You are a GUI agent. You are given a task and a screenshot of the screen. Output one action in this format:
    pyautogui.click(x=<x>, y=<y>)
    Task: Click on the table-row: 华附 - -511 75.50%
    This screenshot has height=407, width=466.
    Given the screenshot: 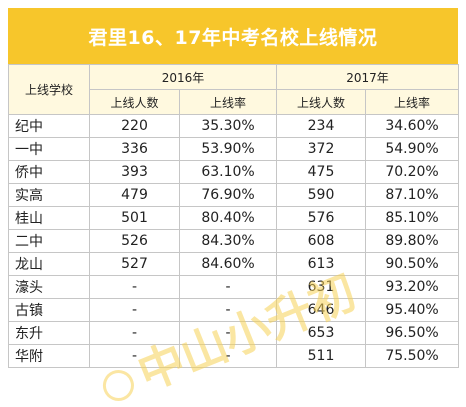 What is the action you would take?
    pyautogui.click(x=234, y=356)
    